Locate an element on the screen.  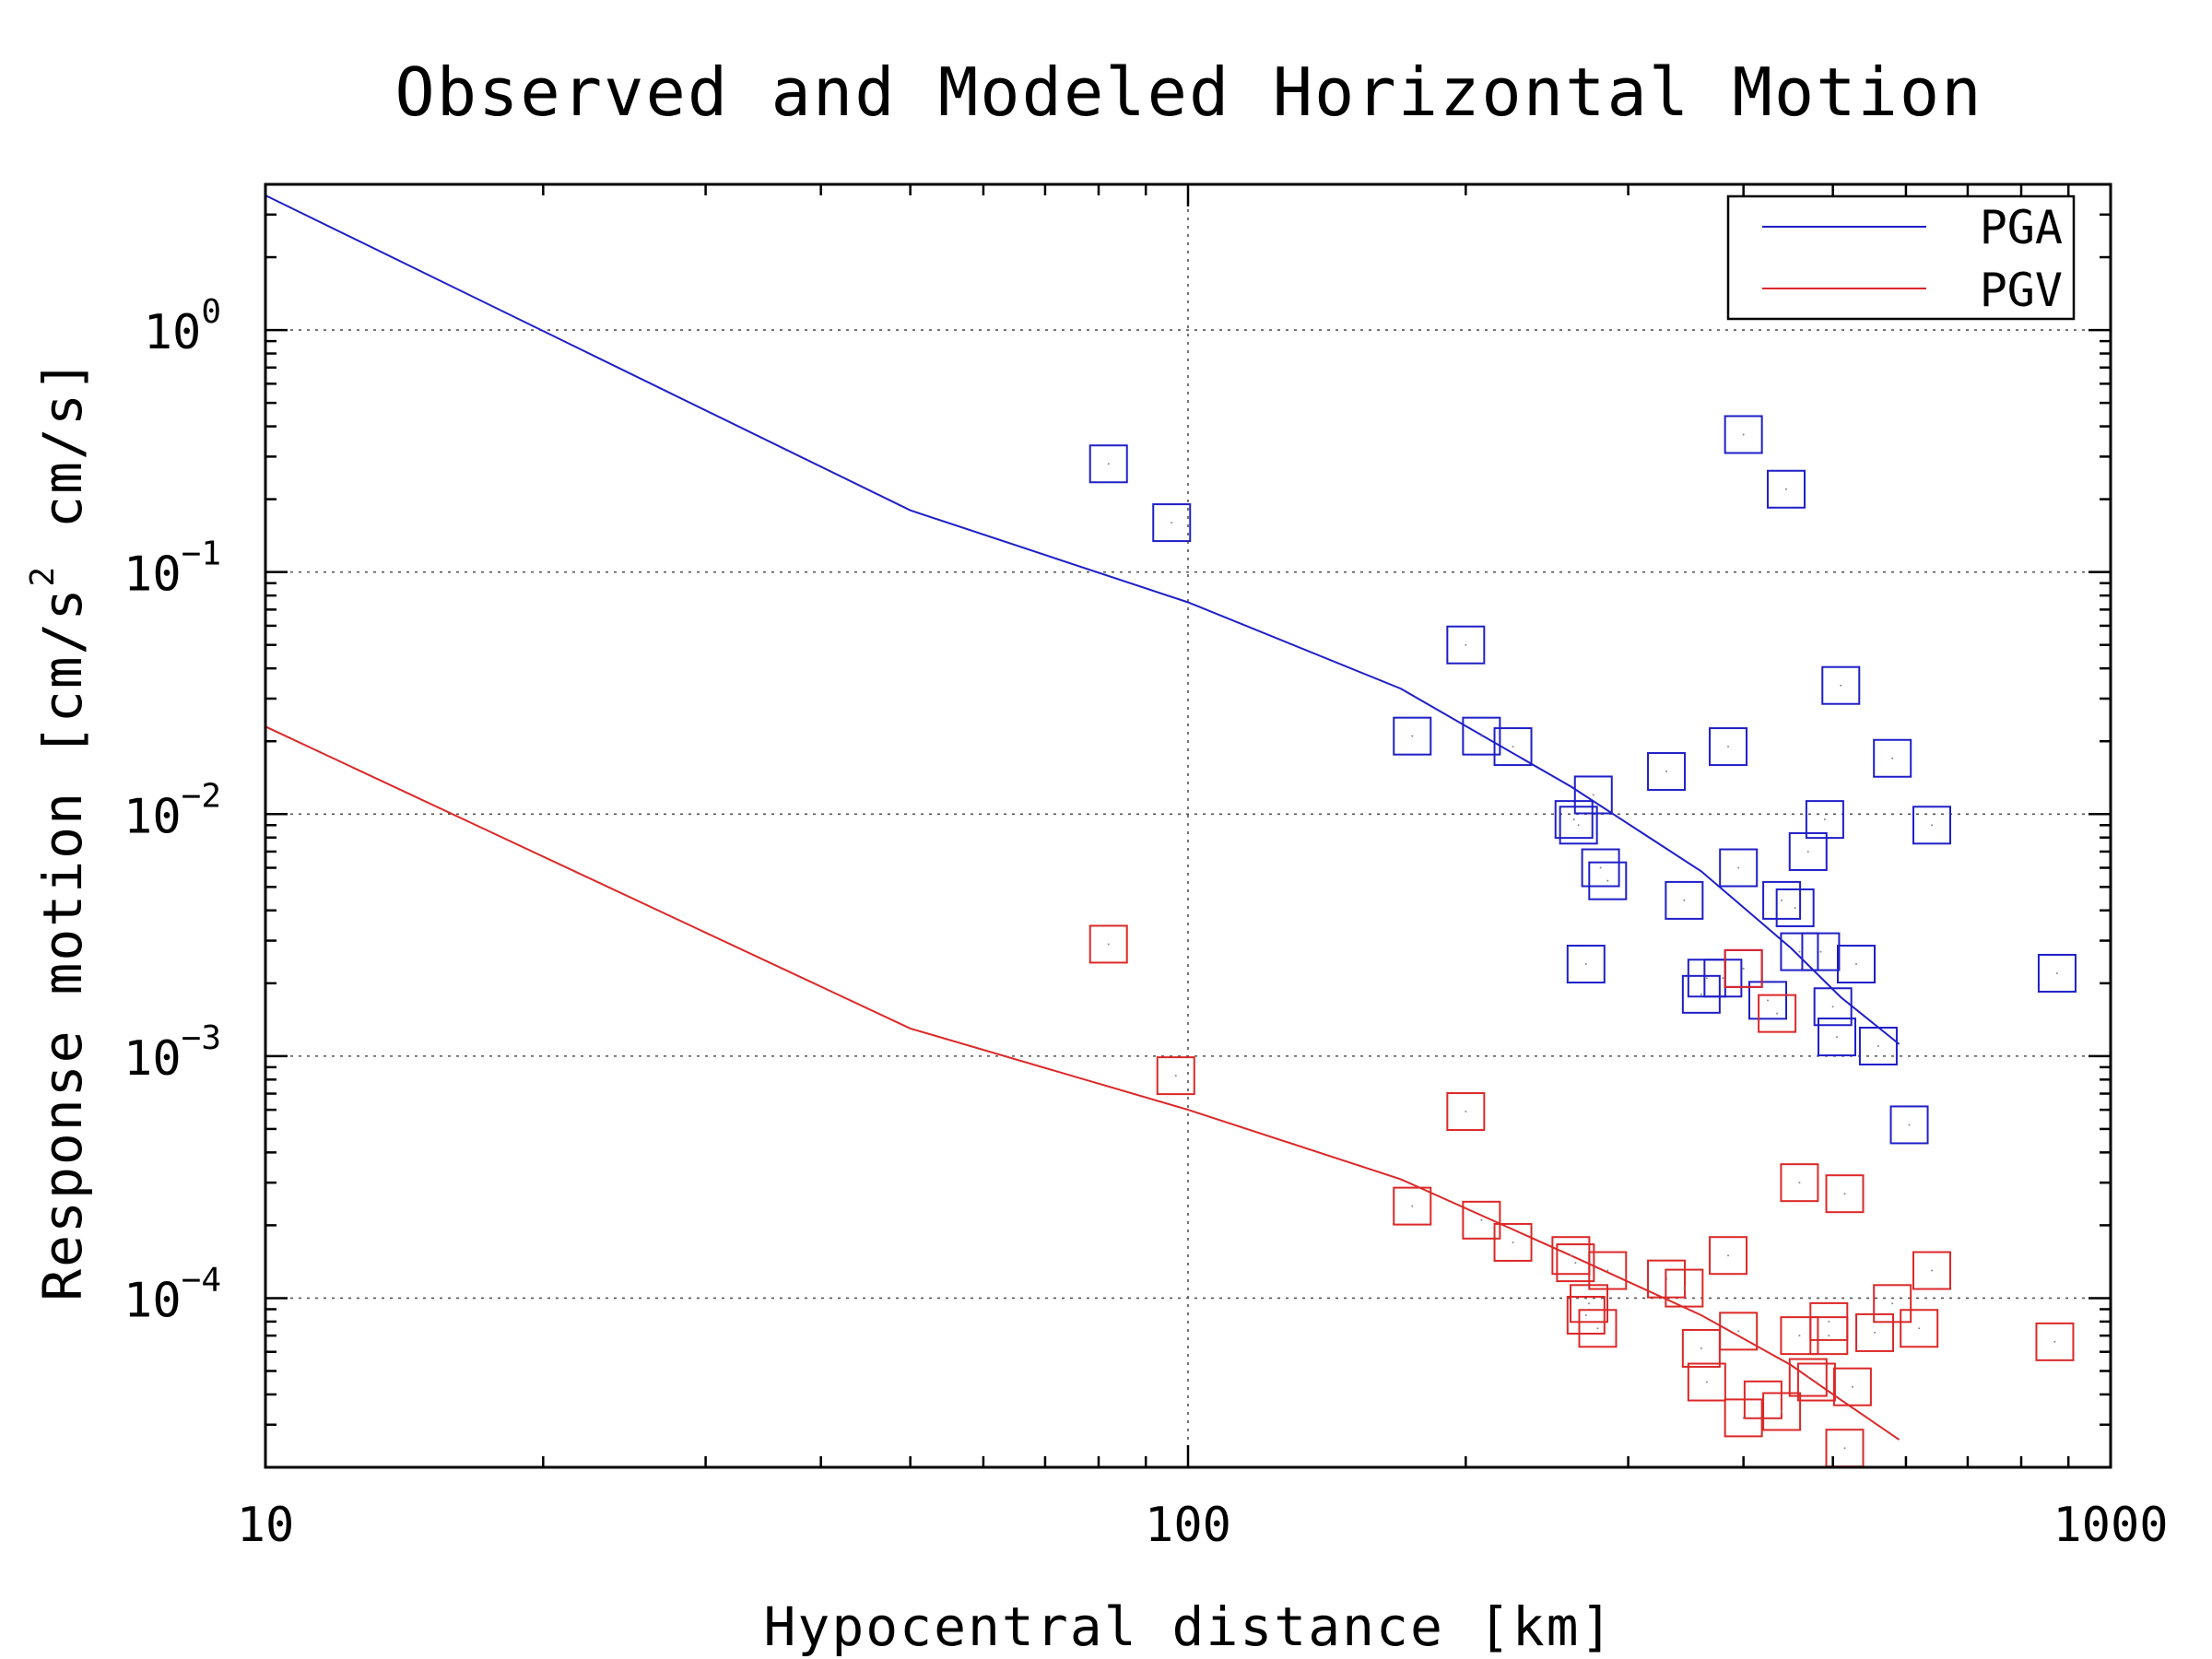
y-tick-exponent: −3 is located at coordinates (201, 1038).